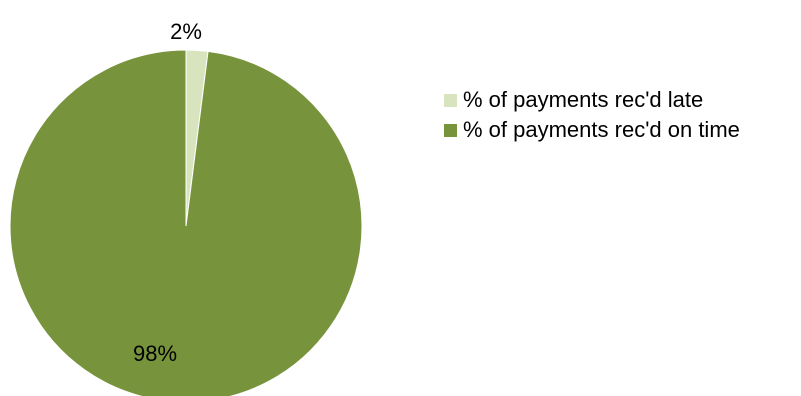 The image size is (801, 396). I want to click on legend-swatch-late, so click(450, 100).